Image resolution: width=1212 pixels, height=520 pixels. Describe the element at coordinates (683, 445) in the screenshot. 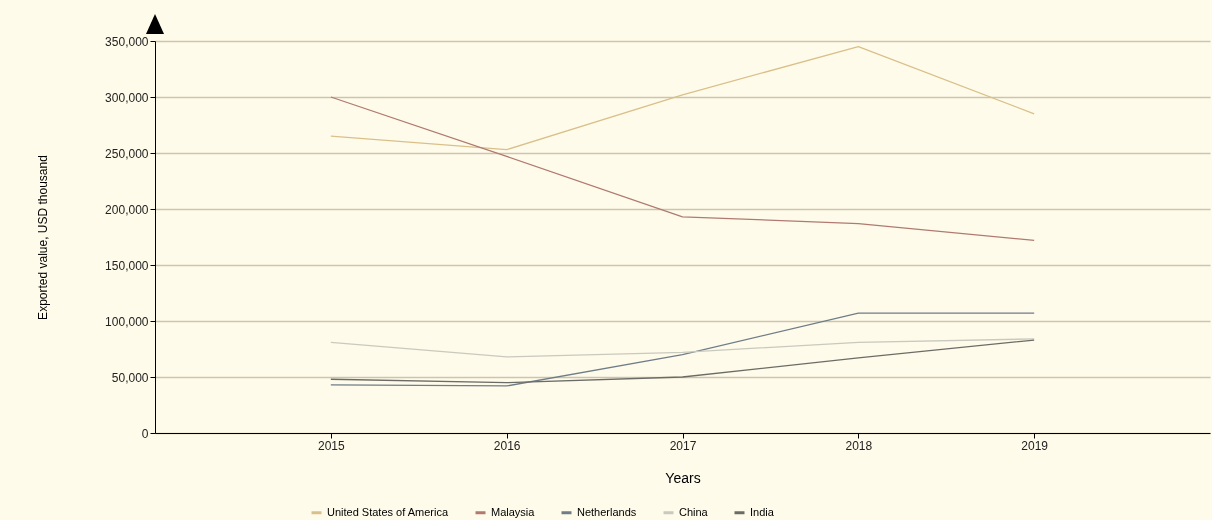

I see `x-tick-label: 2017` at that location.